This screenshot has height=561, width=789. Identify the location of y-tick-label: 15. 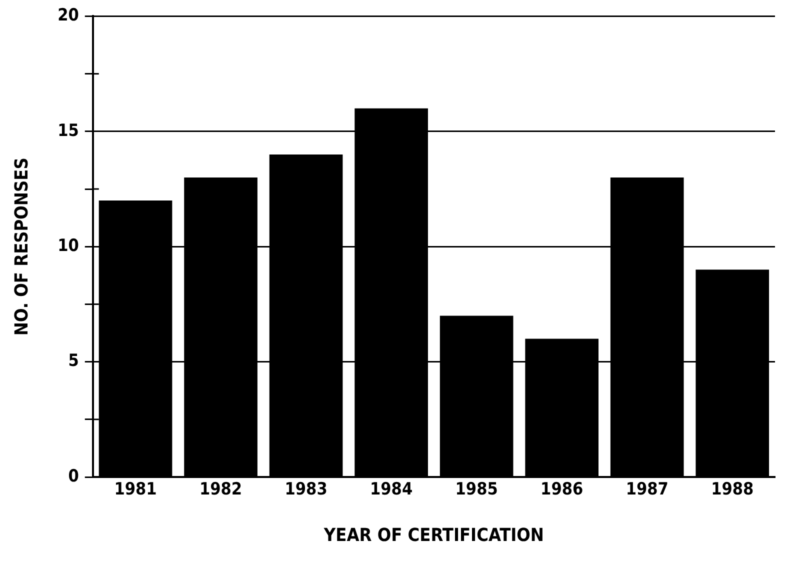
(68, 130).